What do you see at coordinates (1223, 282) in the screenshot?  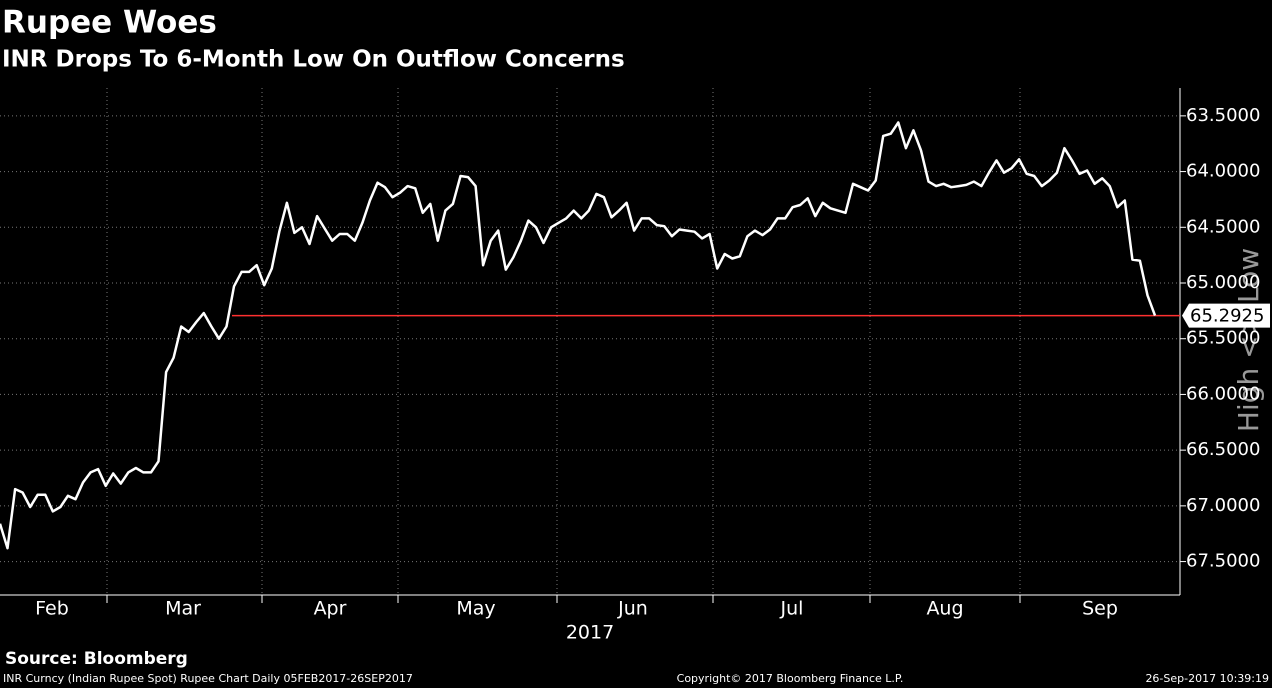 I see `y-tick-label: 65.0000` at bounding box center [1223, 282].